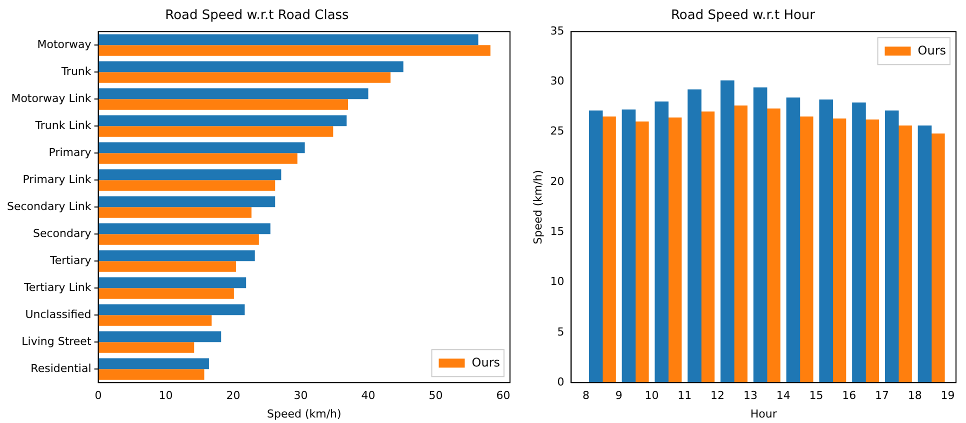 This screenshot has height=423, width=966. I want to click on x-tick-label: 14, so click(783, 395).